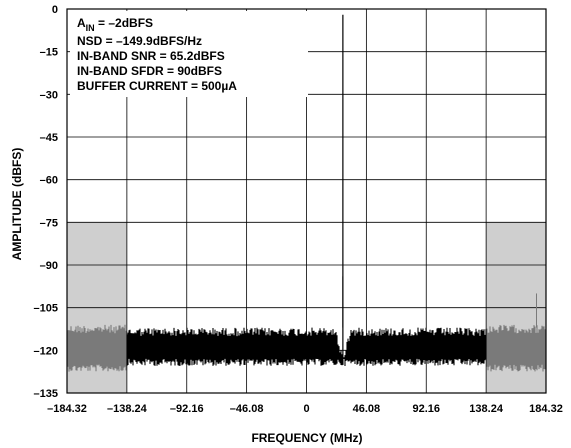 This screenshot has width=571, height=448. I want to click on y-axis-label: AMPLITUDE (dBFS), so click(17, 204).